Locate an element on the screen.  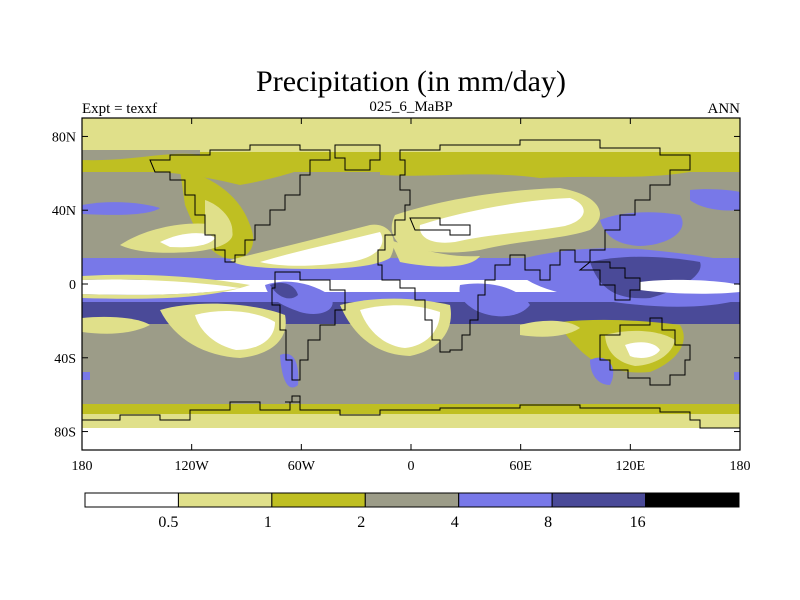
y-tick-label: 80N is located at coordinates (64, 137).